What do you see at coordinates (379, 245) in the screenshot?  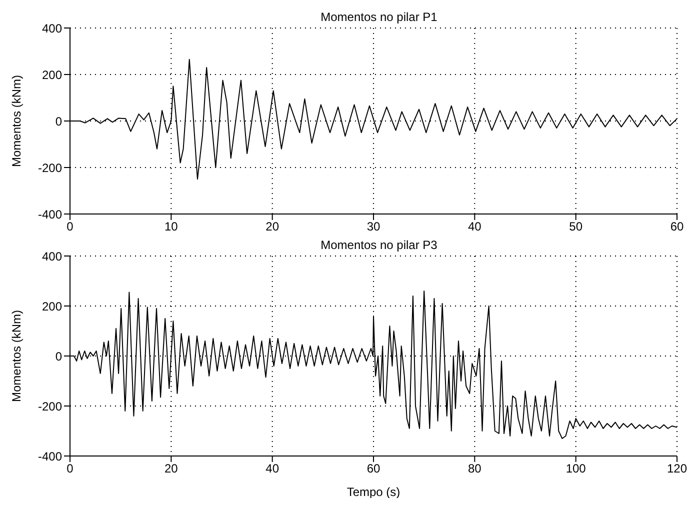 I see `chart-title: Momentos no pilar P3` at bounding box center [379, 245].